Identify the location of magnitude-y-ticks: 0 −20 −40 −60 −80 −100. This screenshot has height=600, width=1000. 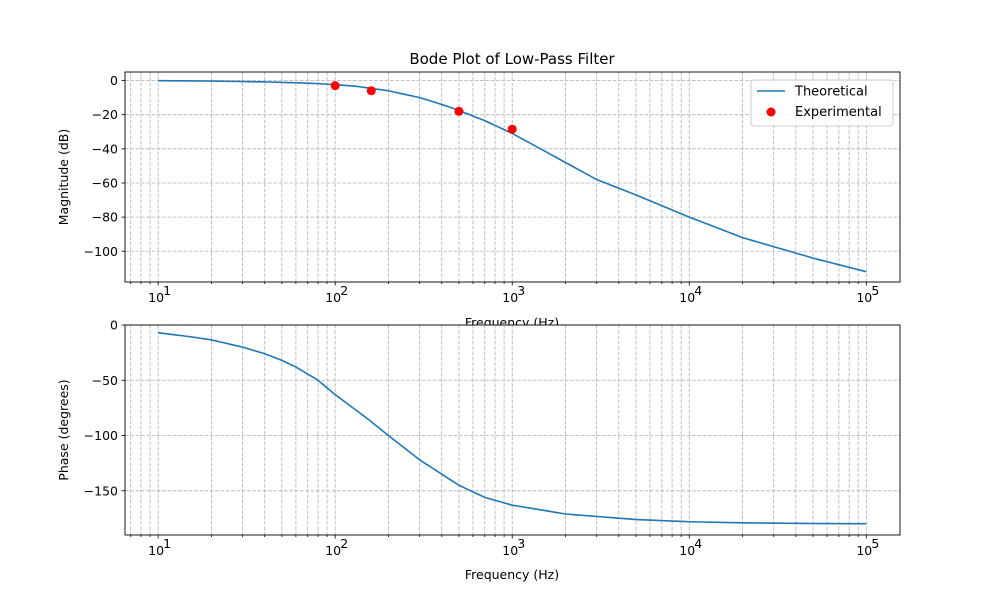
(104, 166).